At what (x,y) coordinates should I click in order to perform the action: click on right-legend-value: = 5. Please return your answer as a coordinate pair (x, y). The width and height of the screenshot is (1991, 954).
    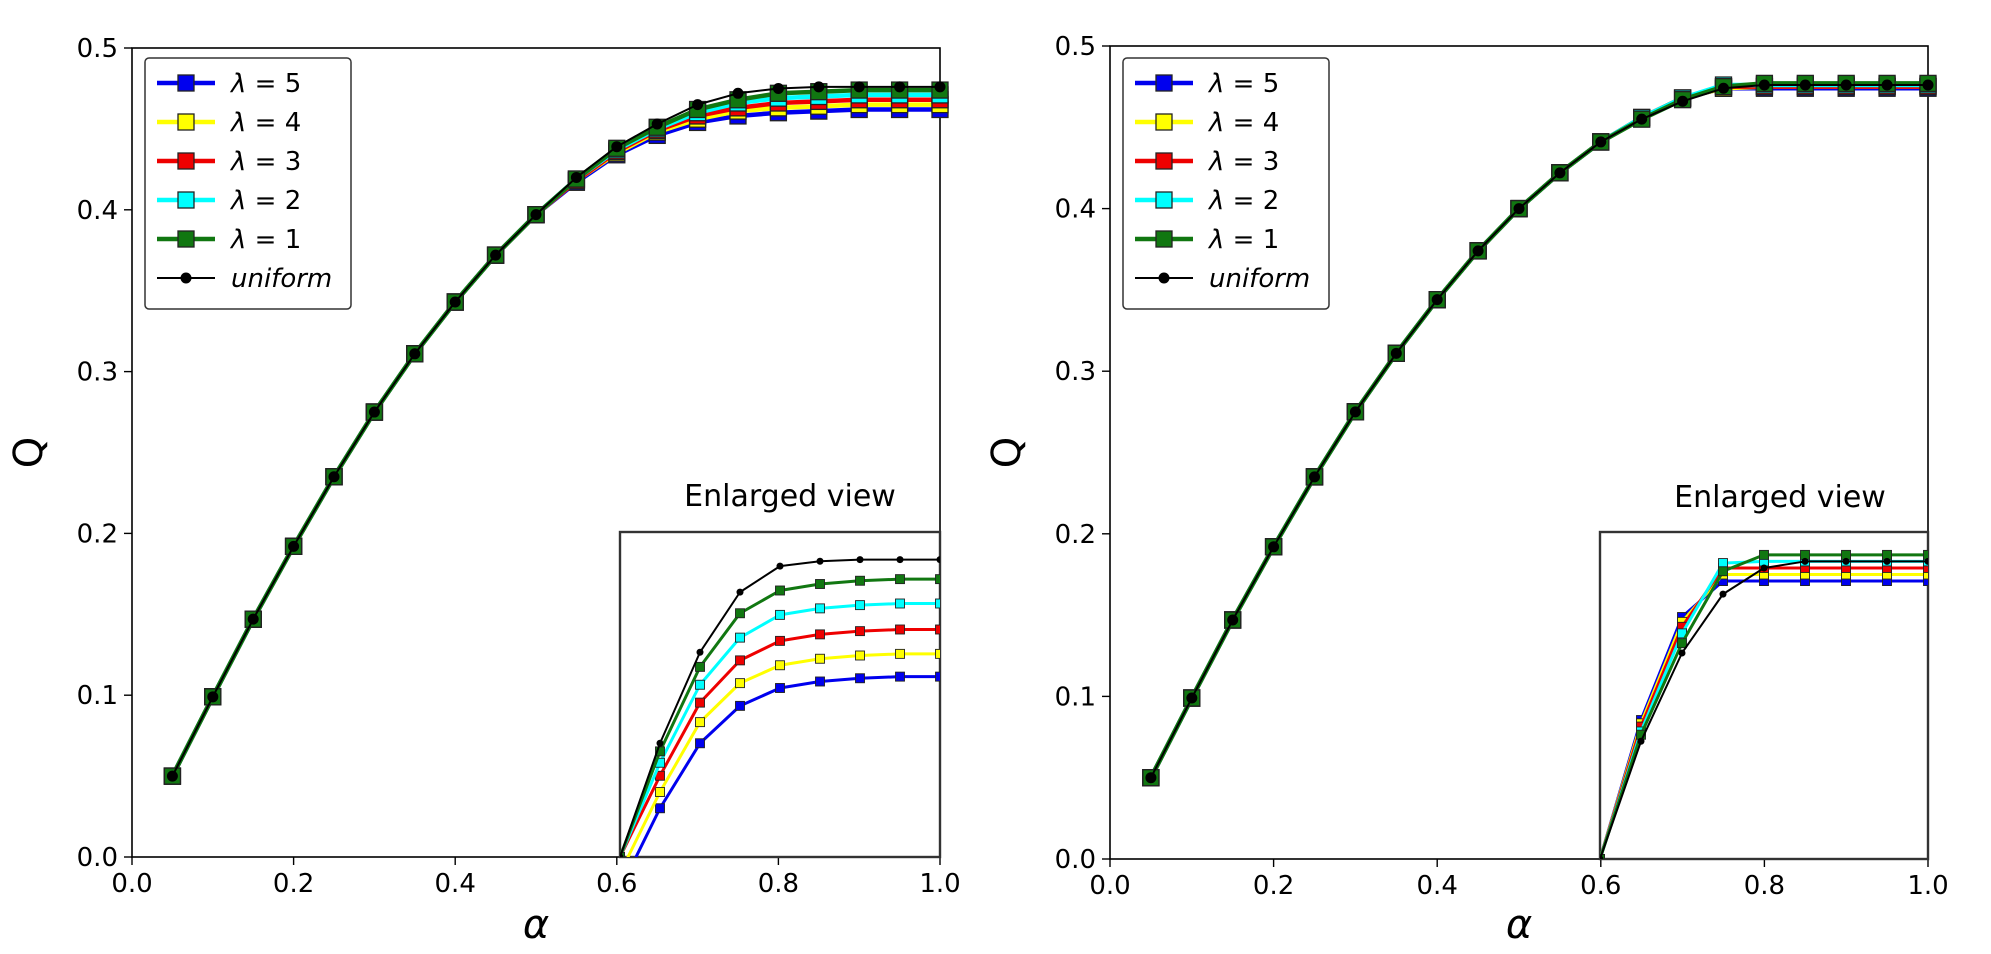
    Looking at the image, I should click on (1251, 84).